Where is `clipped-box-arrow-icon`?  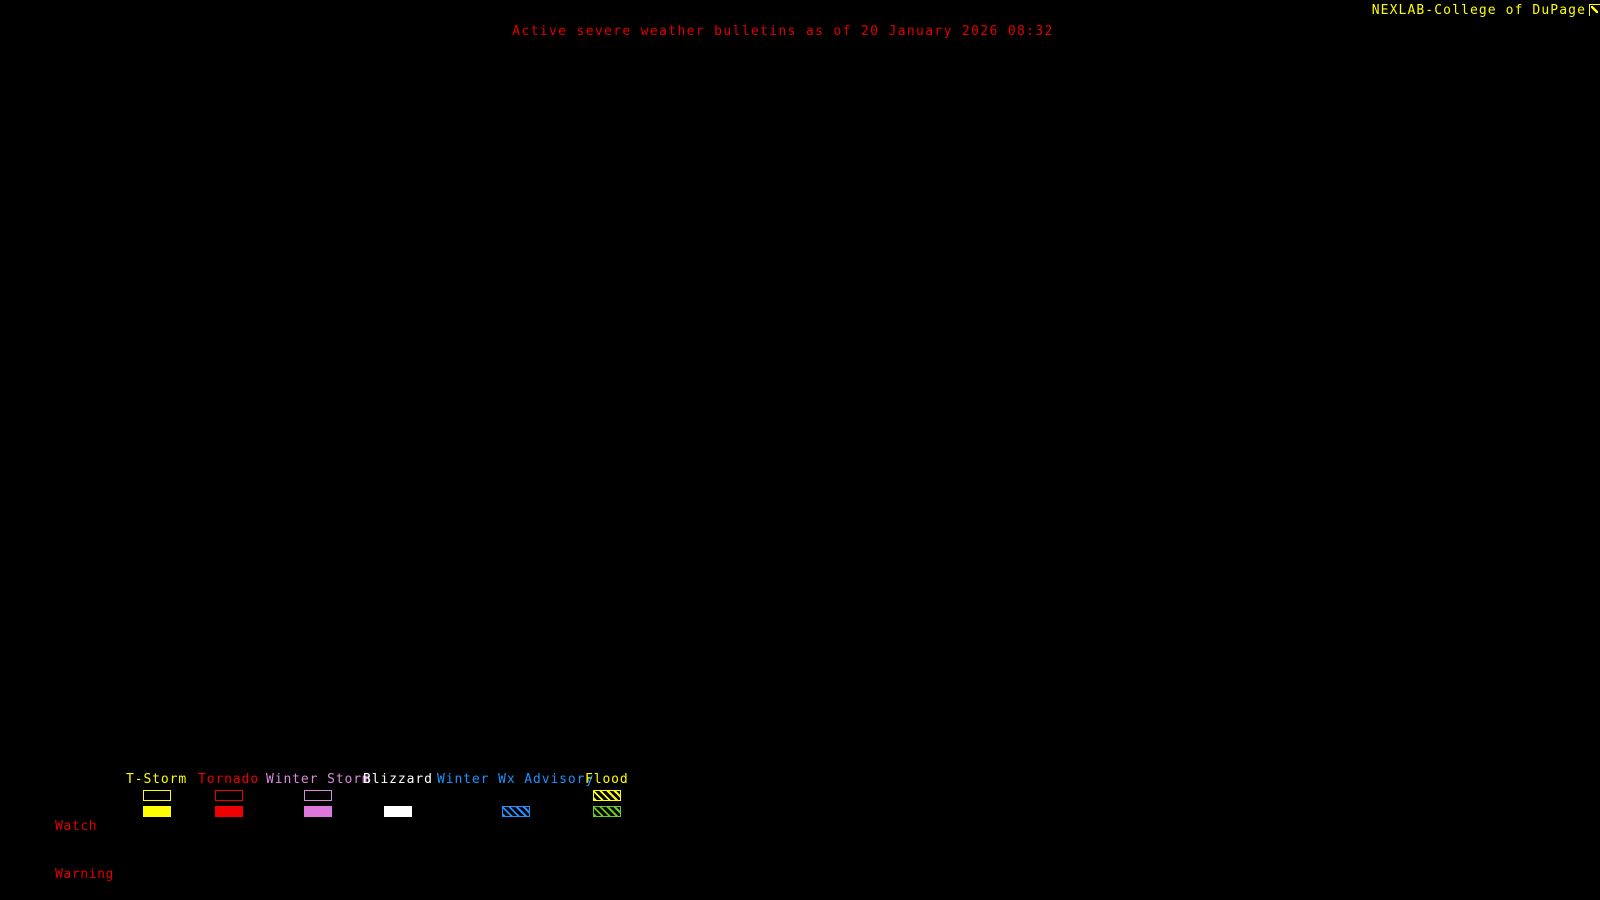
clipped-box-arrow-icon is located at coordinates (1594, 9).